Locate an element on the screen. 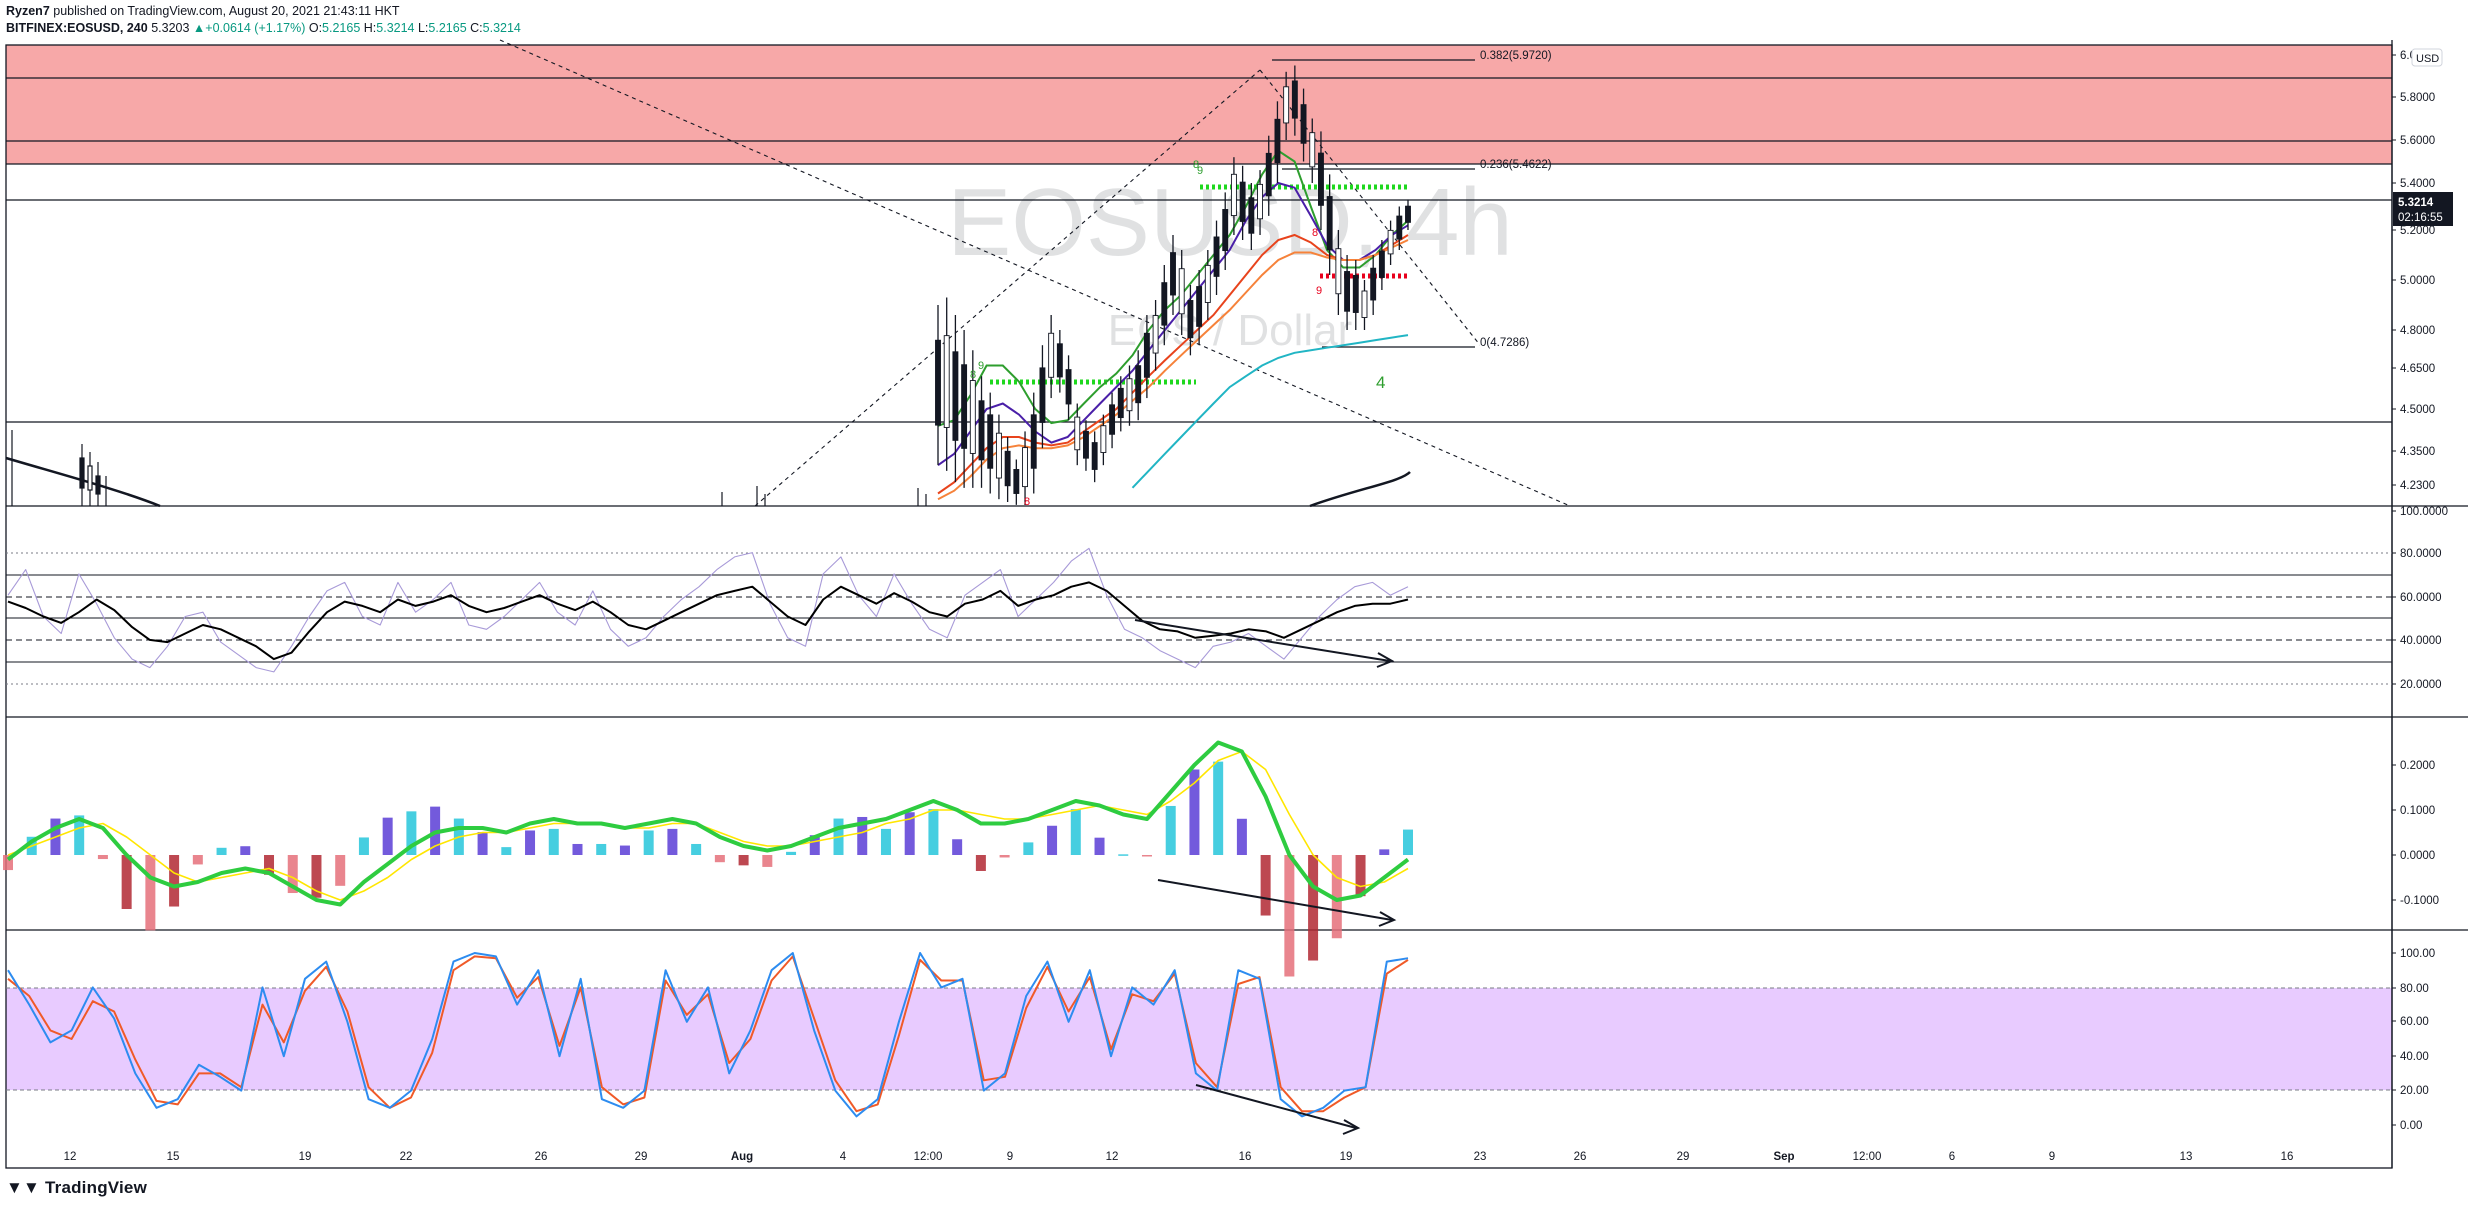  fib-lines is located at coordinates (1373, 203).